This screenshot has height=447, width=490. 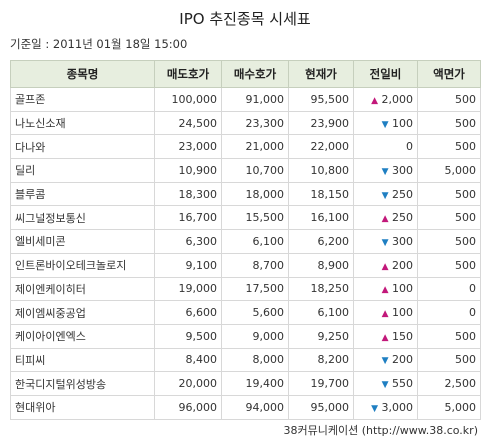 I want to click on cell-bid: 8,700, so click(x=255, y=265).